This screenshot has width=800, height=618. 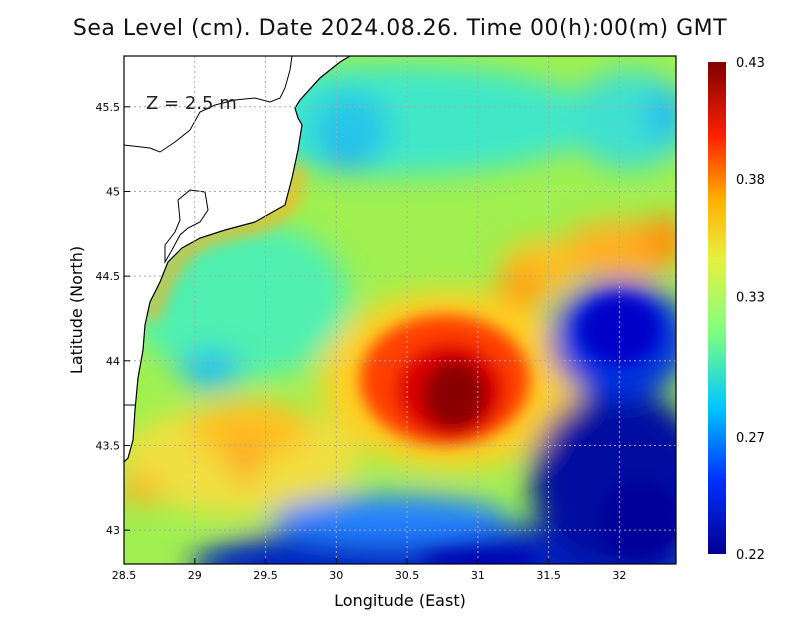 What do you see at coordinates (750, 63) in the screenshot?
I see `colorbar-label: 0.43` at bounding box center [750, 63].